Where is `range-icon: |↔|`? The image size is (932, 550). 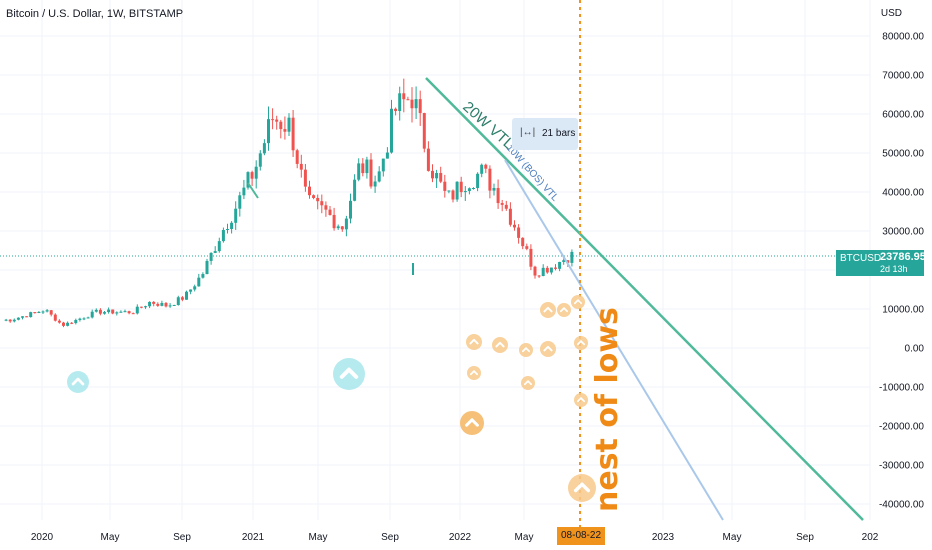 range-icon: |↔| is located at coordinates (528, 132).